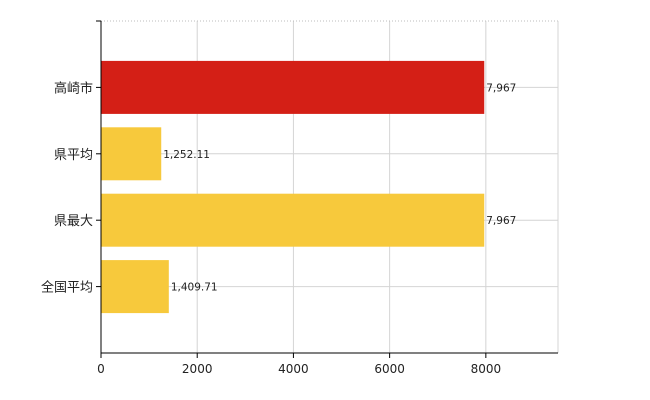  Describe the element at coordinates (293, 369) in the screenshot. I see `x-tick-label: 4000` at that location.